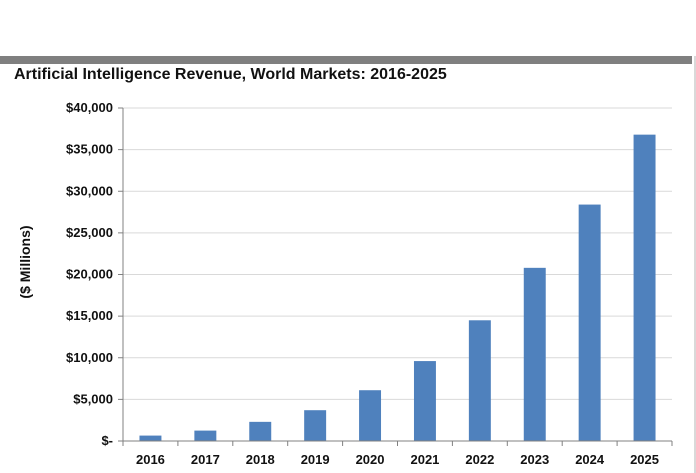 This screenshot has height=473, width=696. What do you see at coordinates (315, 459) in the screenshot?
I see `x-tick-label: 2019` at bounding box center [315, 459].